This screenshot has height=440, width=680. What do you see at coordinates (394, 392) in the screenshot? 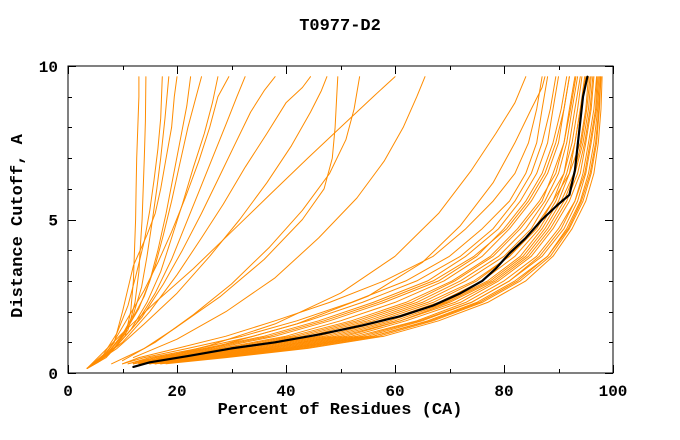
I see `x-tick-label: 60` at bounding box center [394, 392].